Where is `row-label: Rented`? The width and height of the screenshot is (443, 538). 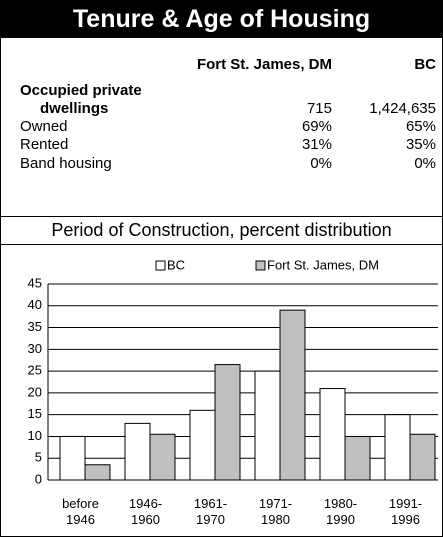
row-label: Rented is located at coordinates (44, 144).